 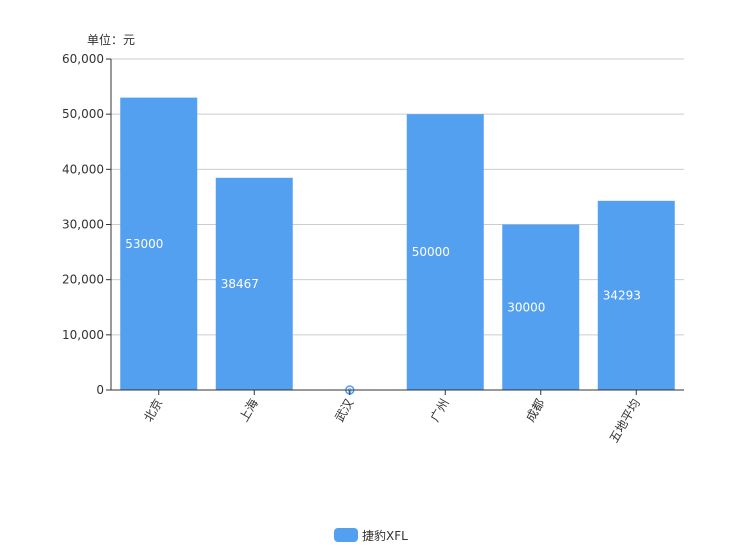 I want to click on x-tick-label: 上海, so click(x=248, y=410).